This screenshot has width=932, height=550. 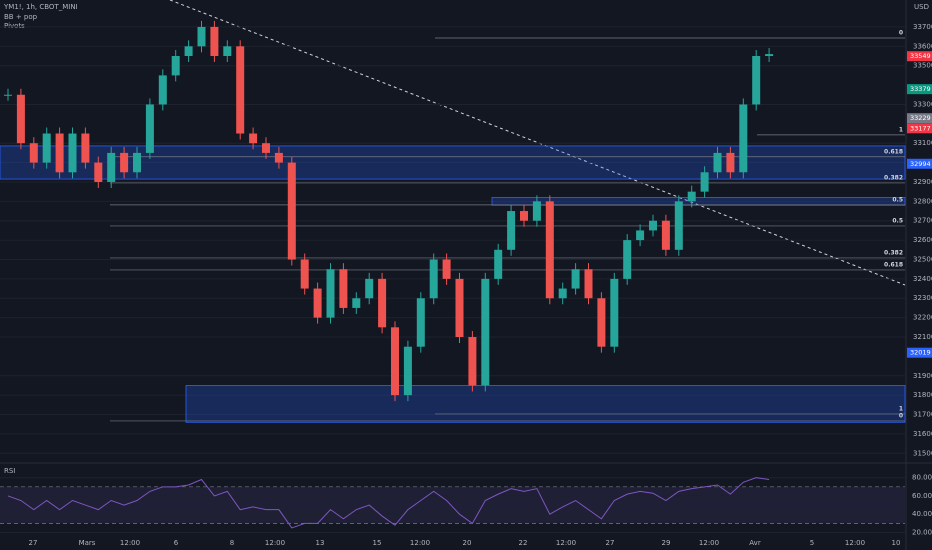 What do you see at coordinates (922, 514) in the screenshot?
I see `y-tick-label: 40.00` at bounding box center [922, 514].